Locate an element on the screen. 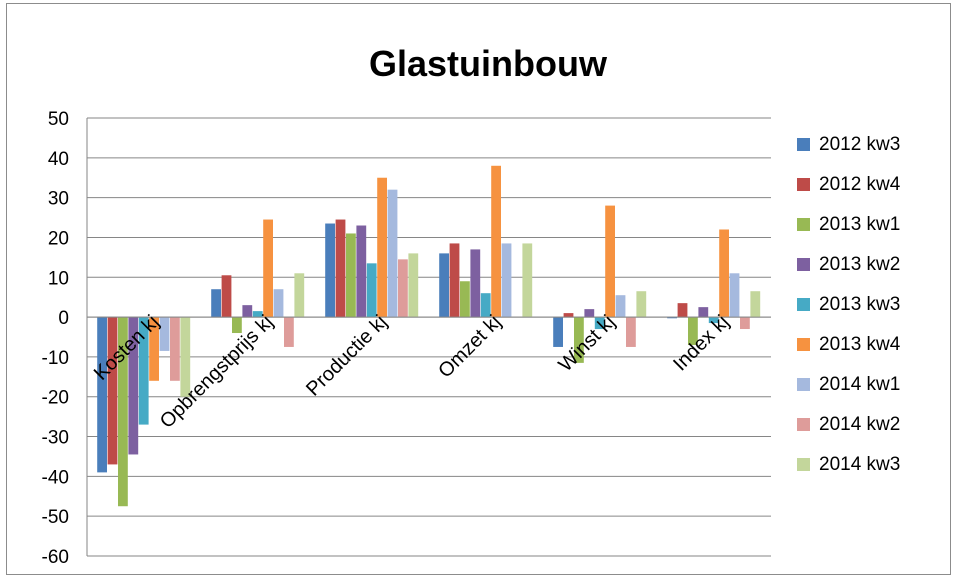 The height and width of the screenshot is (579, 955). y-tick-label: -40 is located at coordinates (55, 477).